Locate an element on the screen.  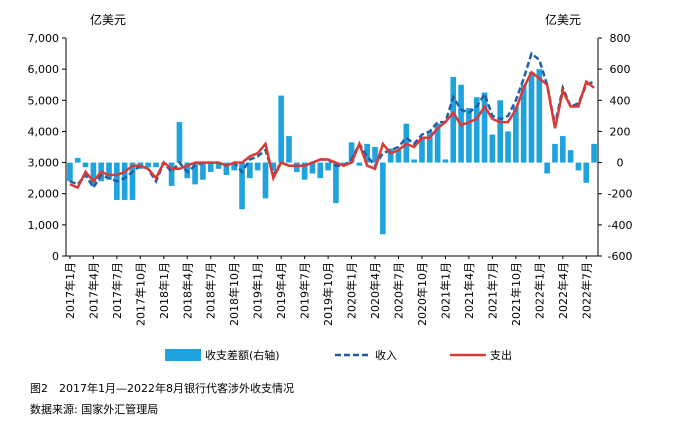
y2-tick-label: 600 is located at coordinates (620, 69).